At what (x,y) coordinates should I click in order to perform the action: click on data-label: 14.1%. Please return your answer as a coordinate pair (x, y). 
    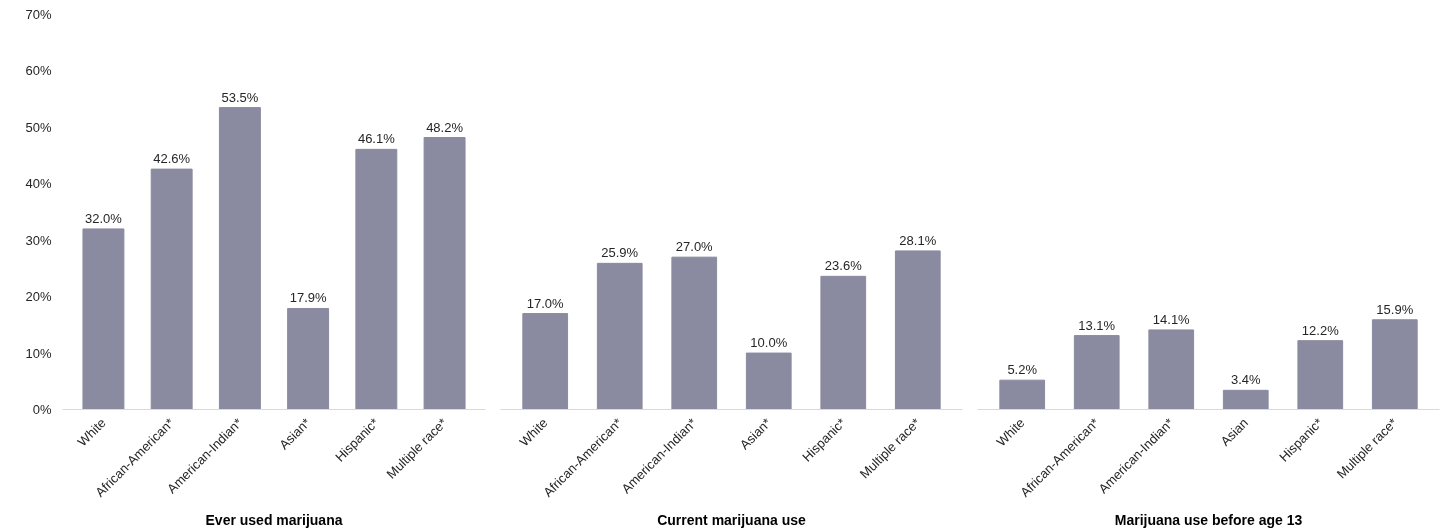
    Looking at the image, I should click on (1171, 319).